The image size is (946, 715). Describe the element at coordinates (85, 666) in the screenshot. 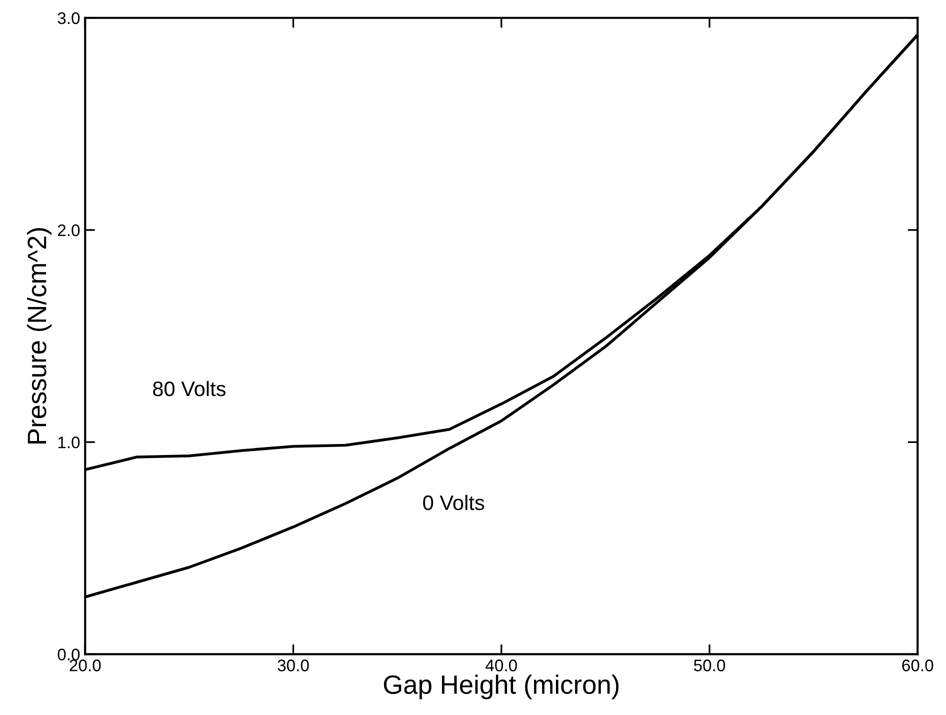

I see `x-tick-label: 20.0` at that location.